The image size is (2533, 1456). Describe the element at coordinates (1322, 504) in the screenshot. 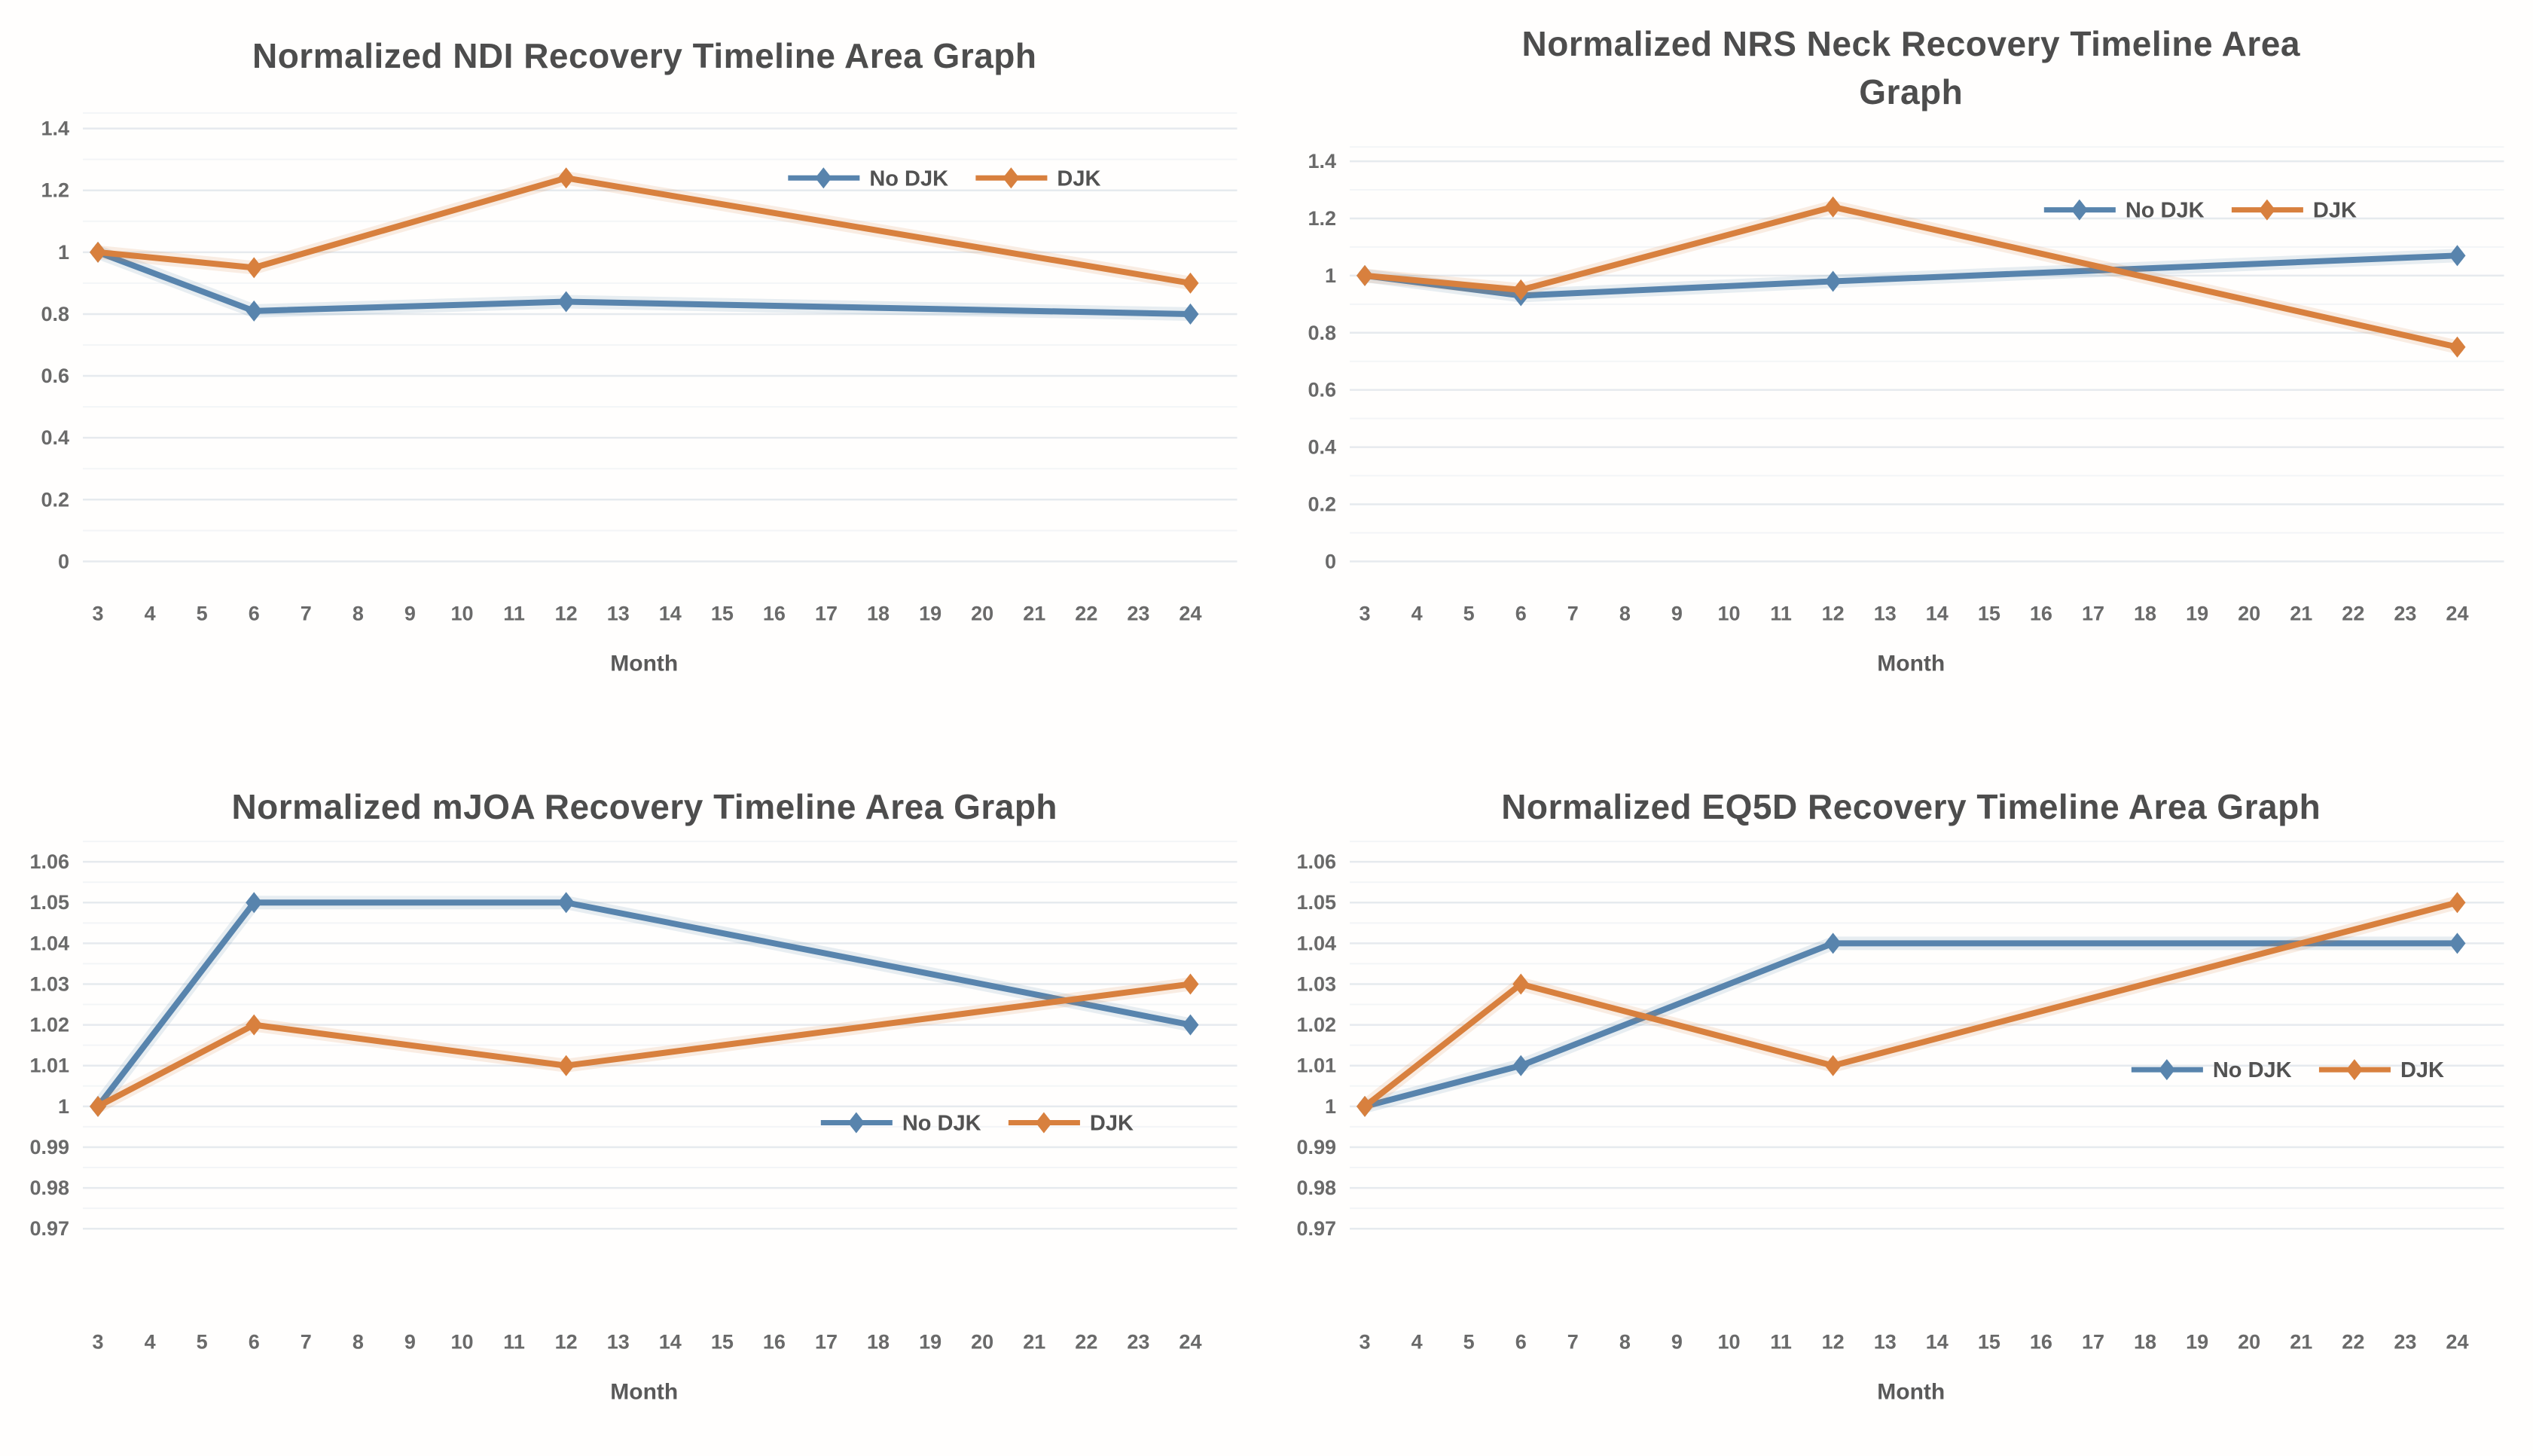

I see `y-axis-tick-label: 0.2` at that location.